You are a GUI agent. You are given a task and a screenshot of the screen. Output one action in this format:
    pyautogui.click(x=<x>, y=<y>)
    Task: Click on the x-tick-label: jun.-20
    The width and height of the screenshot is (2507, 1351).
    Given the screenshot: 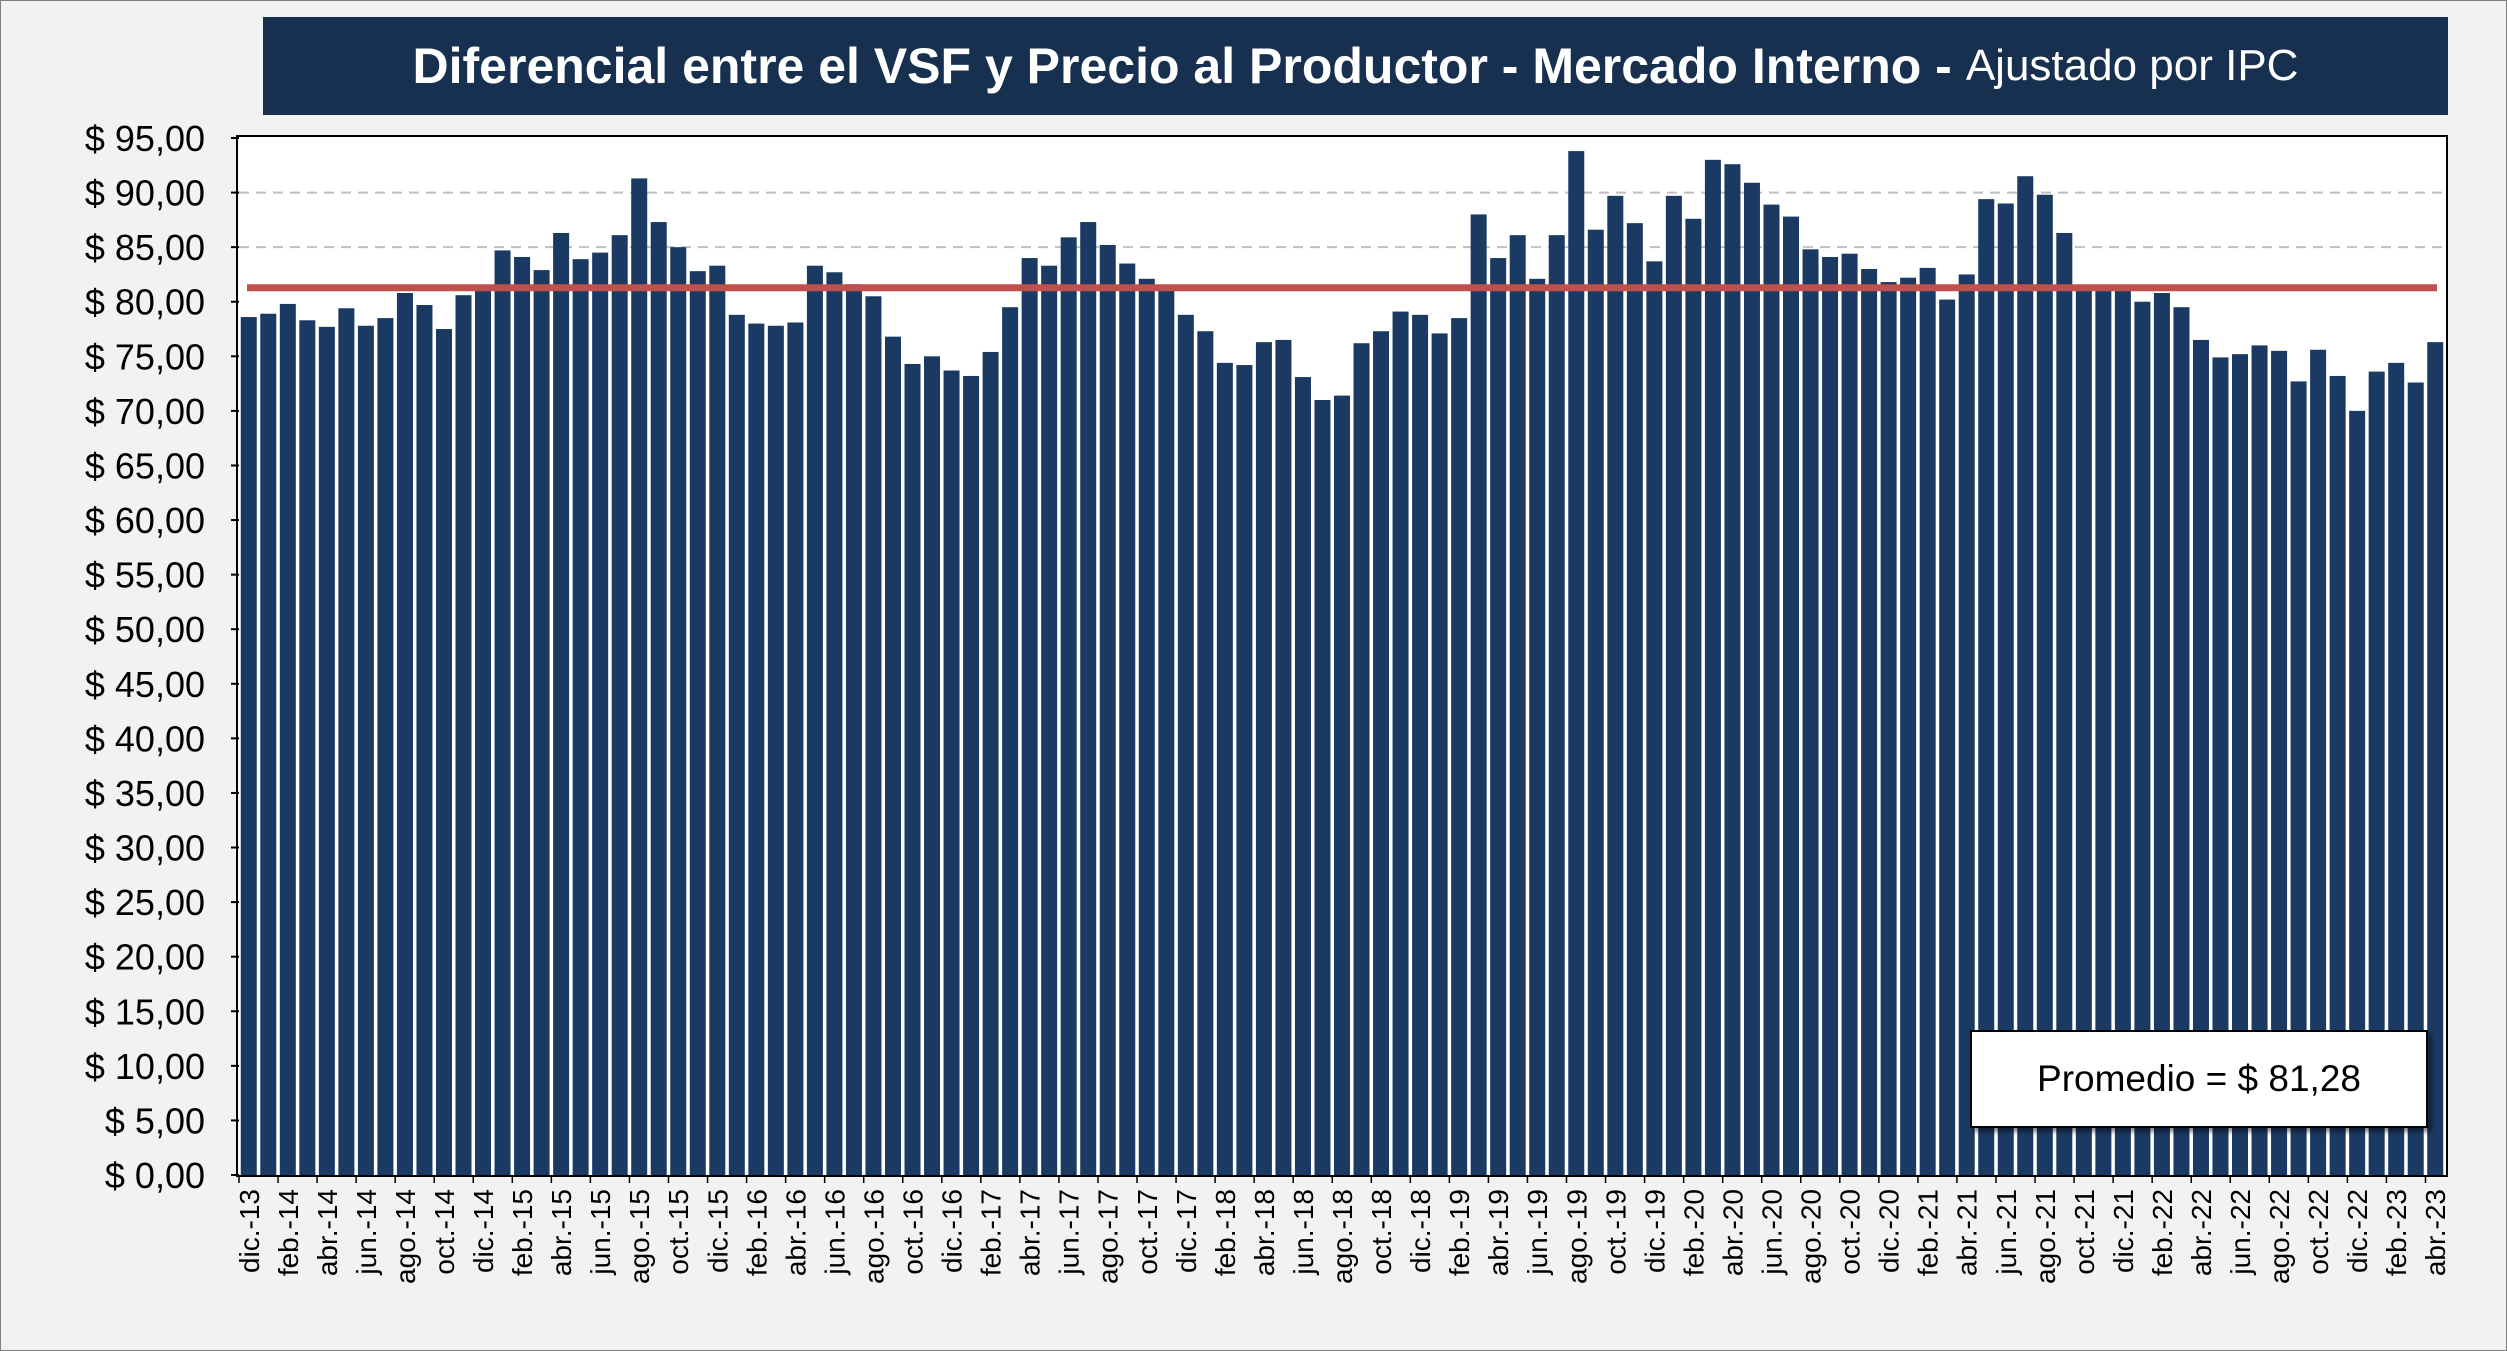 What is the action you would take?
    pyautogui.click(x=1772, y=1232)
    